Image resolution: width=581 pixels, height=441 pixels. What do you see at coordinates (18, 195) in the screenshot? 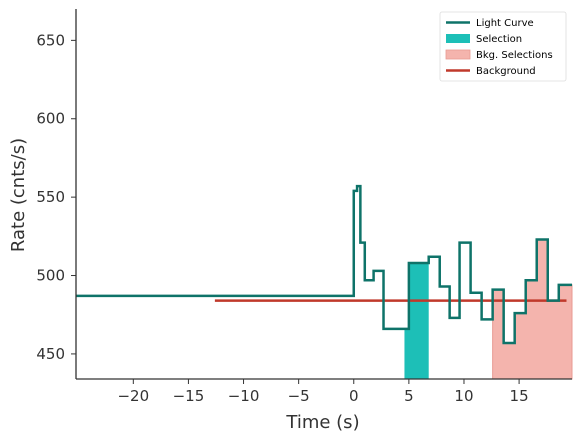
I see `y-axis-label: Rate (cnts/s)` at bounding box center [18, 195].